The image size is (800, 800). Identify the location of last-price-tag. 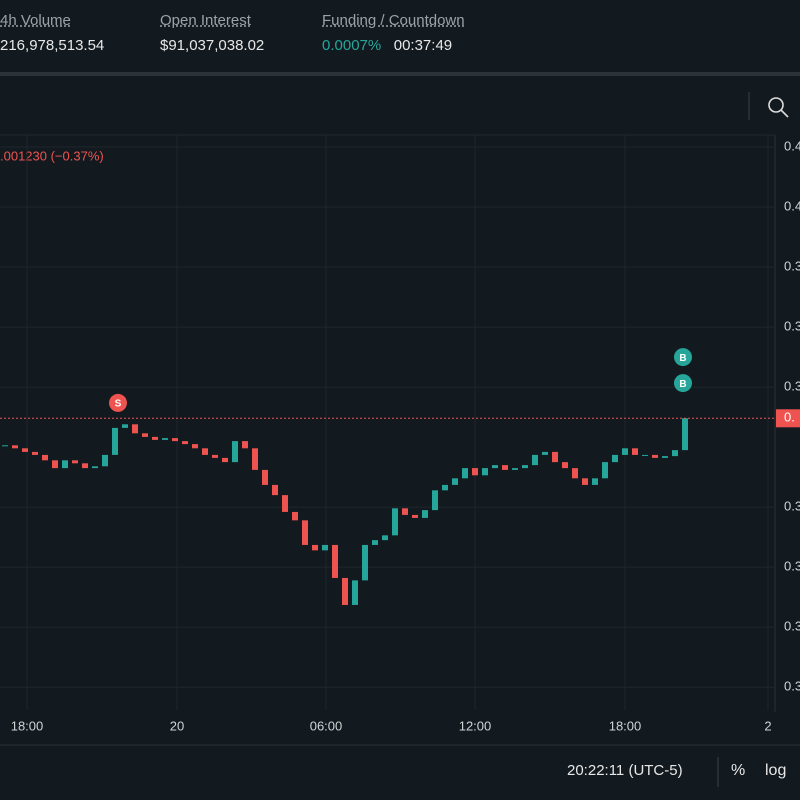
(788, 418).